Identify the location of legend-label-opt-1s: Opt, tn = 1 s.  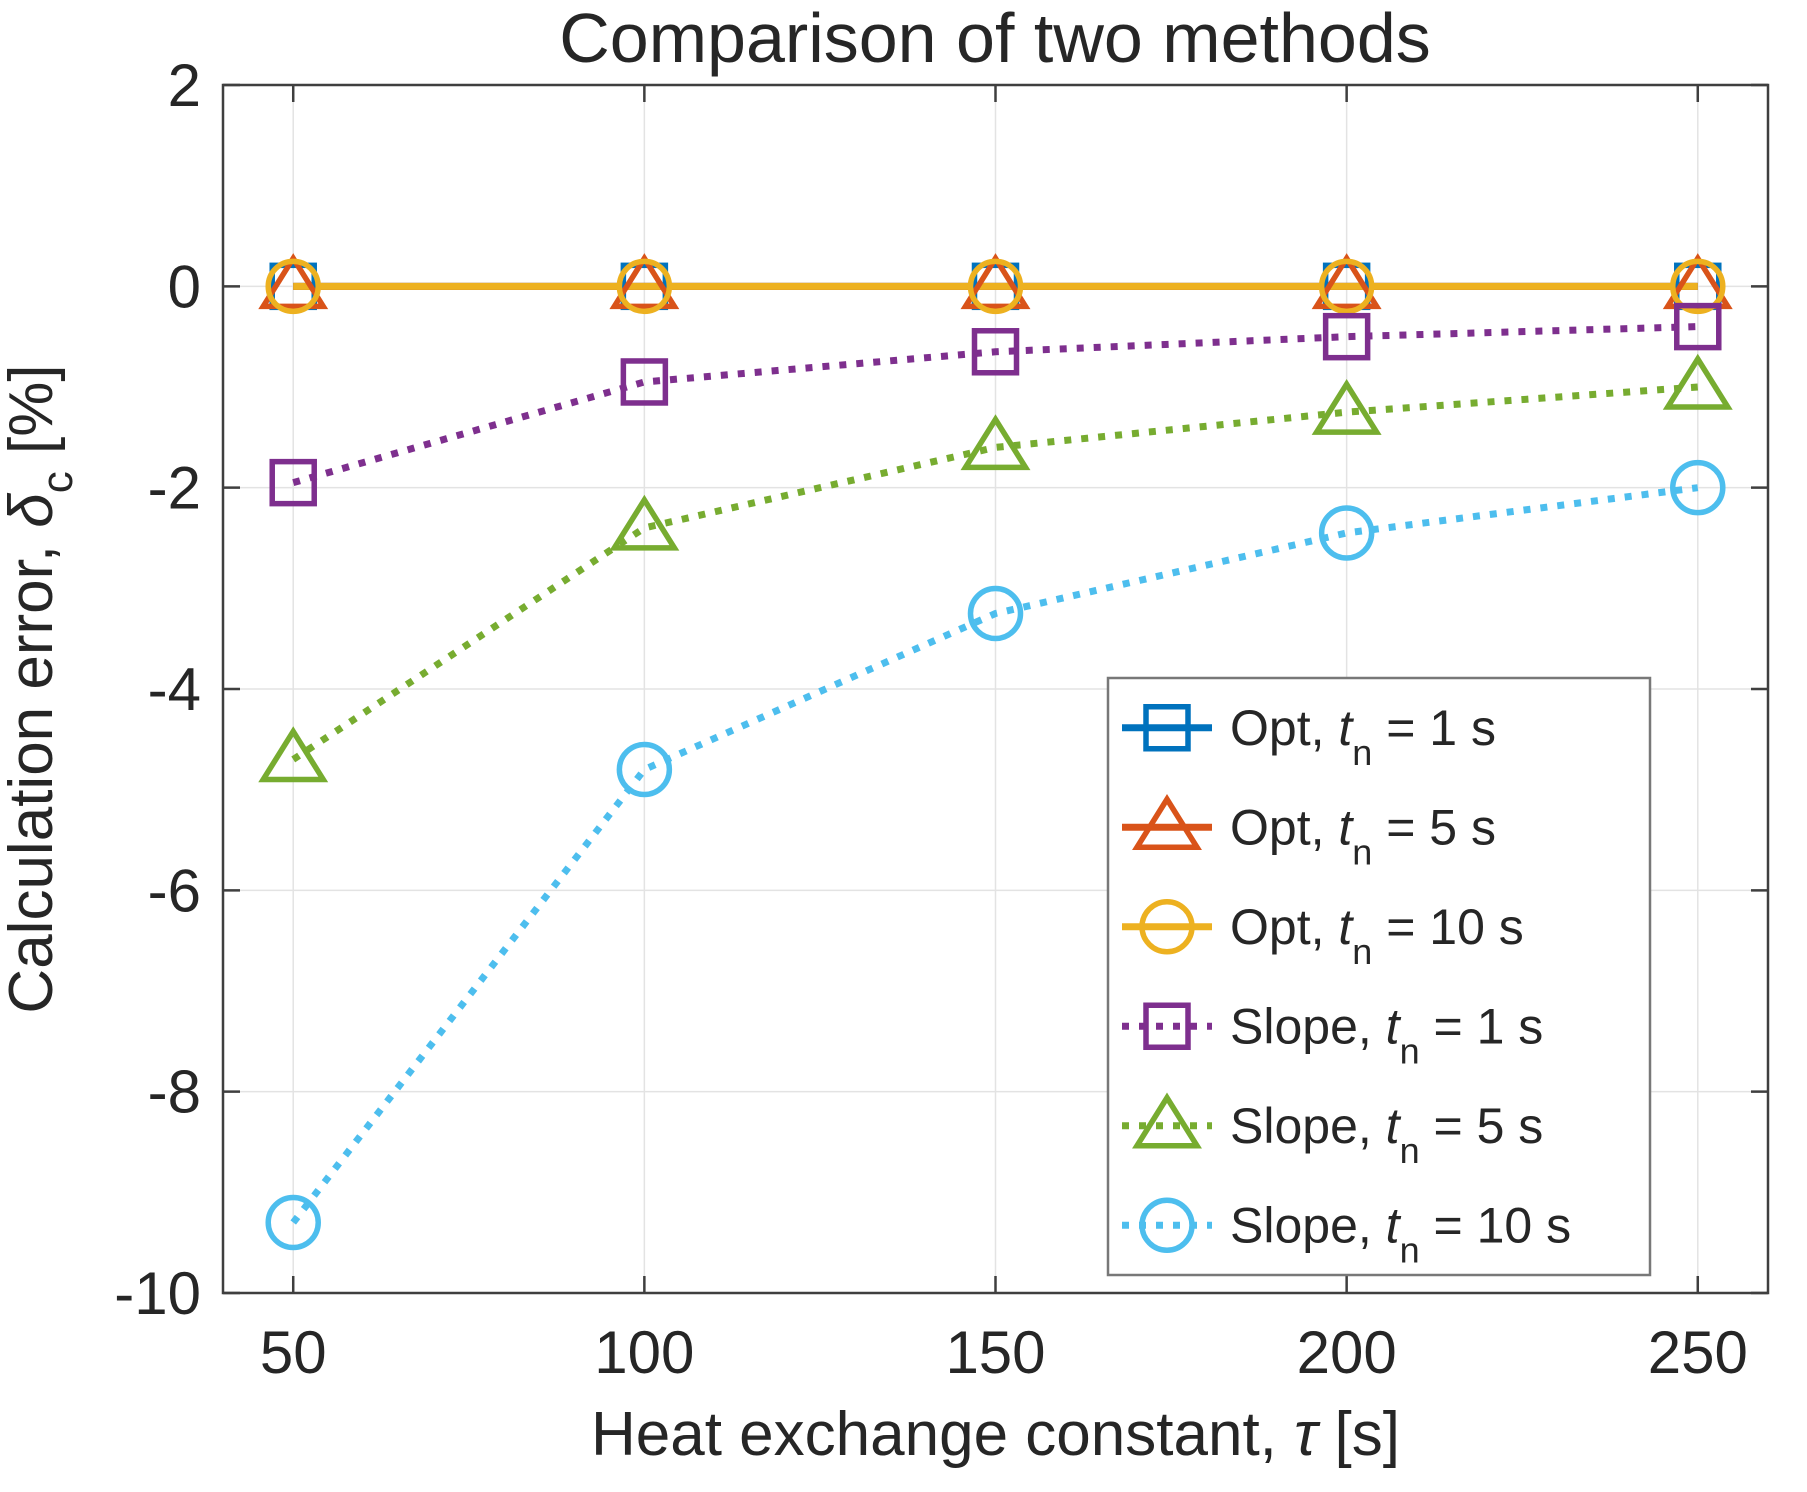
(1363, 736).